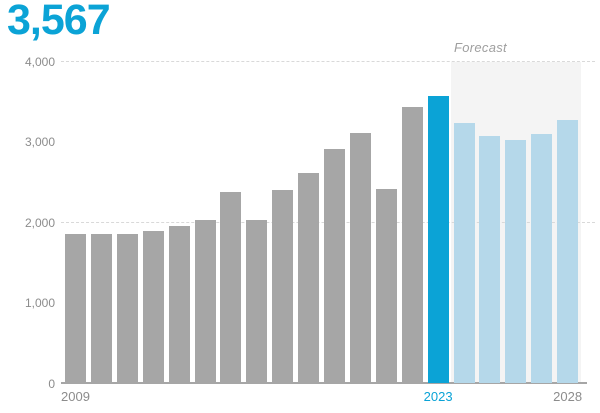 The width and height of the screenshot is (600, 413). I want to click on bar-2014, so click(205, 302).